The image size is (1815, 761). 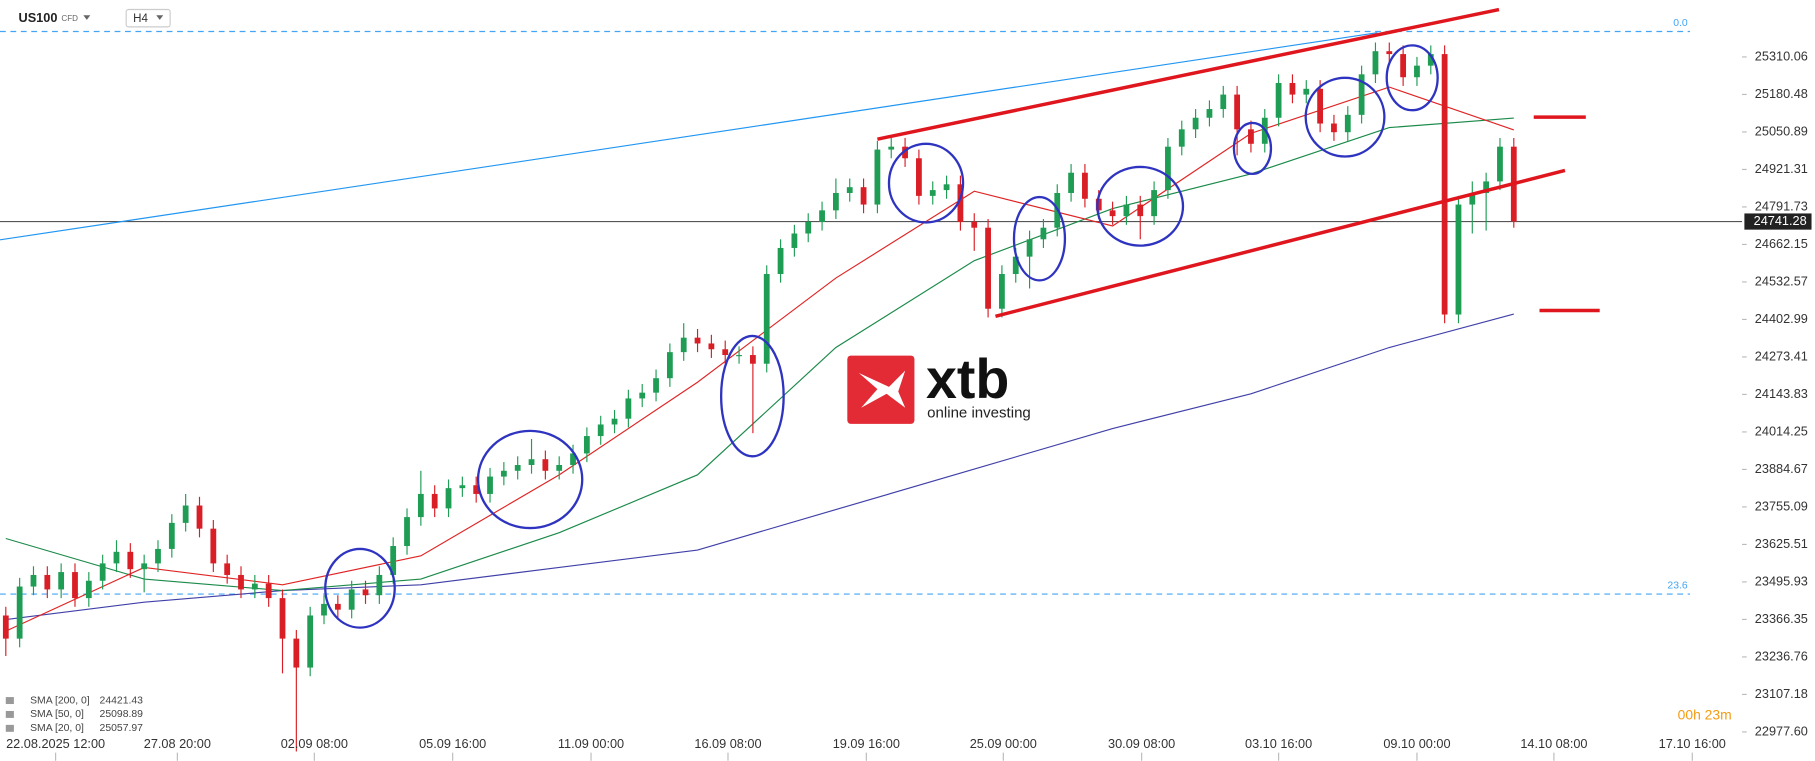 I want to click on y-tick-label: 24921.31, so click(x=1781, y=168).